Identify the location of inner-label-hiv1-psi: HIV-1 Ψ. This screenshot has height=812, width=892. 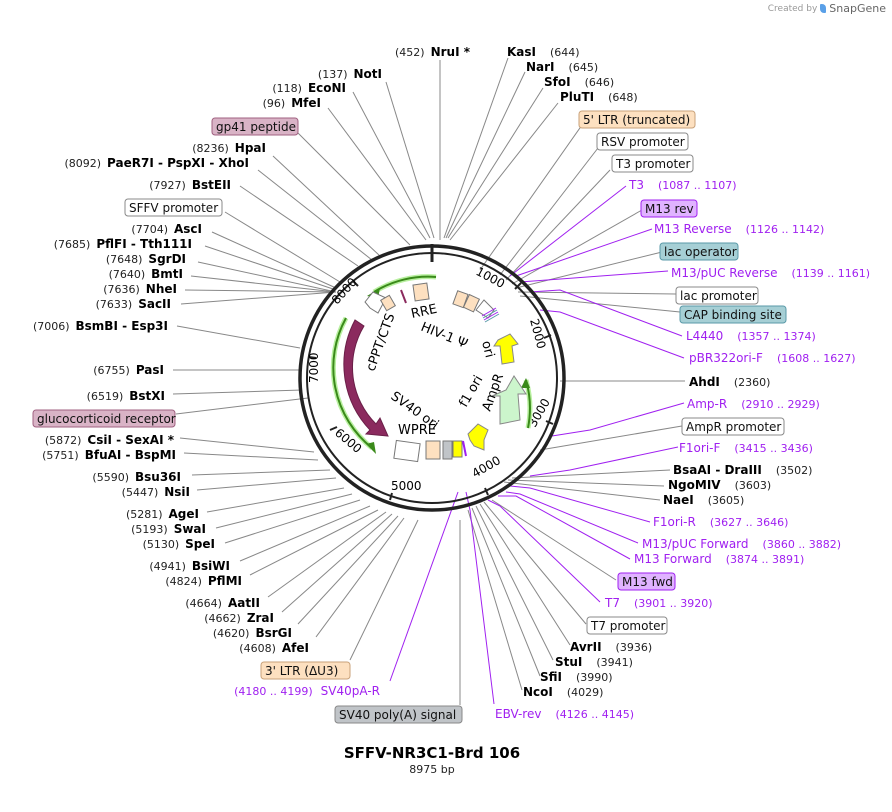
(444, 336).